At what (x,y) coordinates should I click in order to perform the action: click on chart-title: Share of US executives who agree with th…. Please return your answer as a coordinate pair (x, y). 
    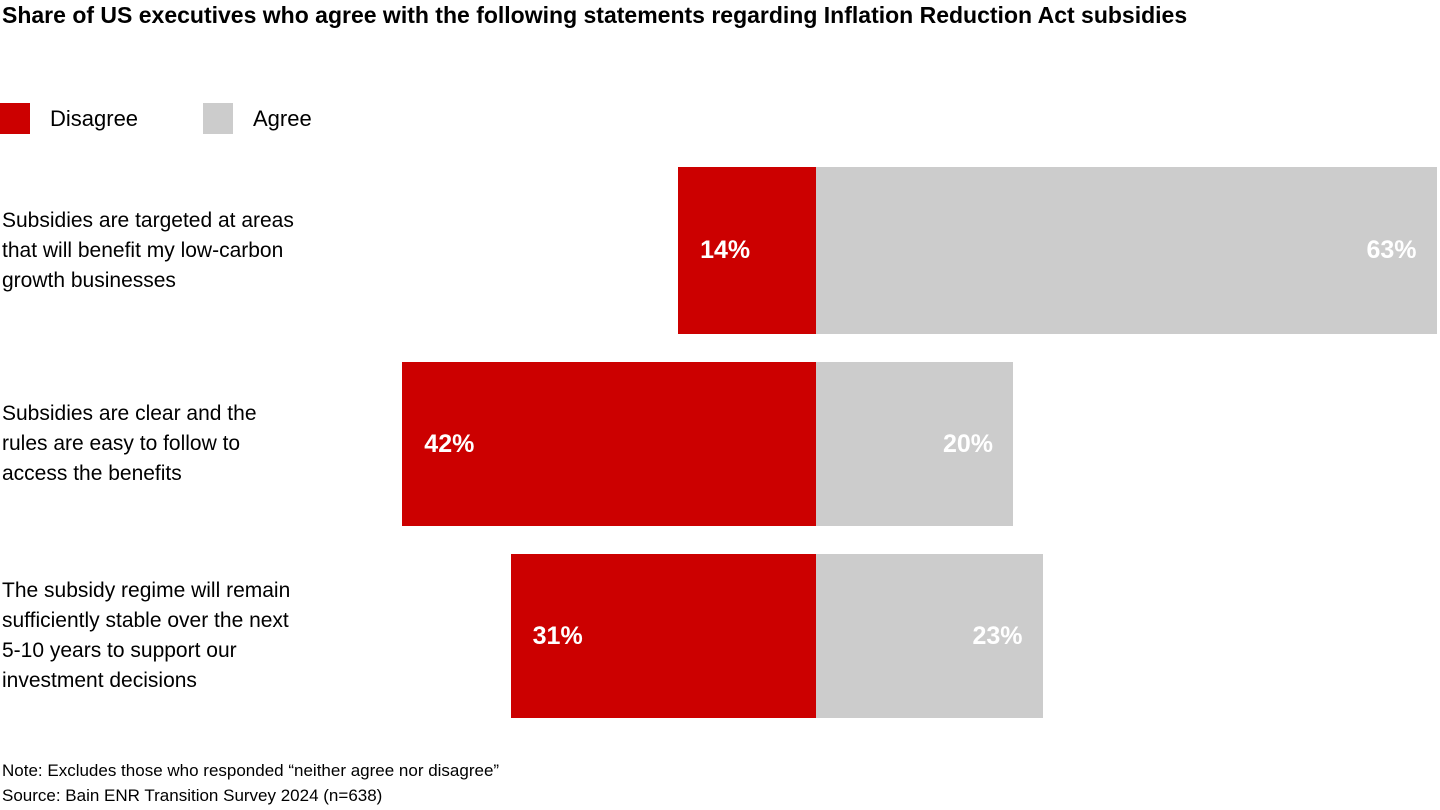
    Looking at the image, I should click on (595, 15).